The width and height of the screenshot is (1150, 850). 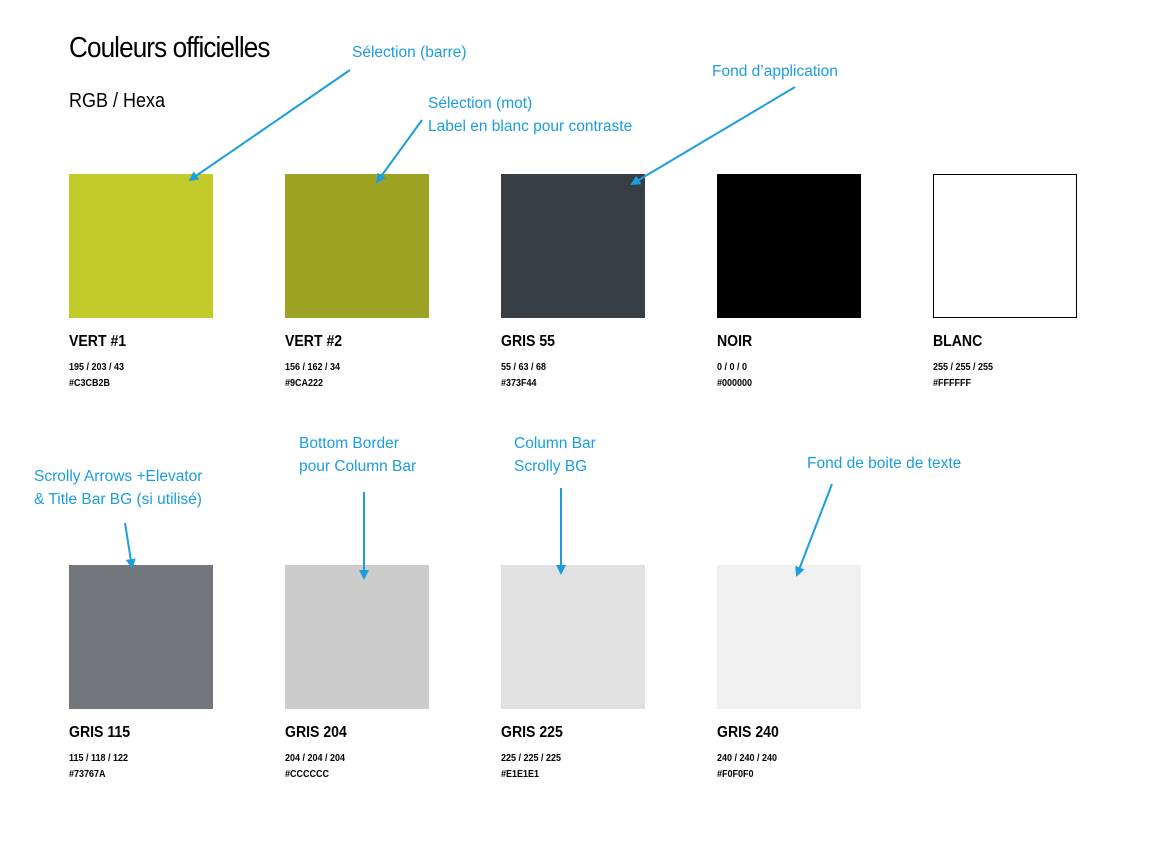 What do you see at coordinates (528, 341) in the screenshot?
I see `swatch-name: GRIS 55` at bounding box center [528, 341].